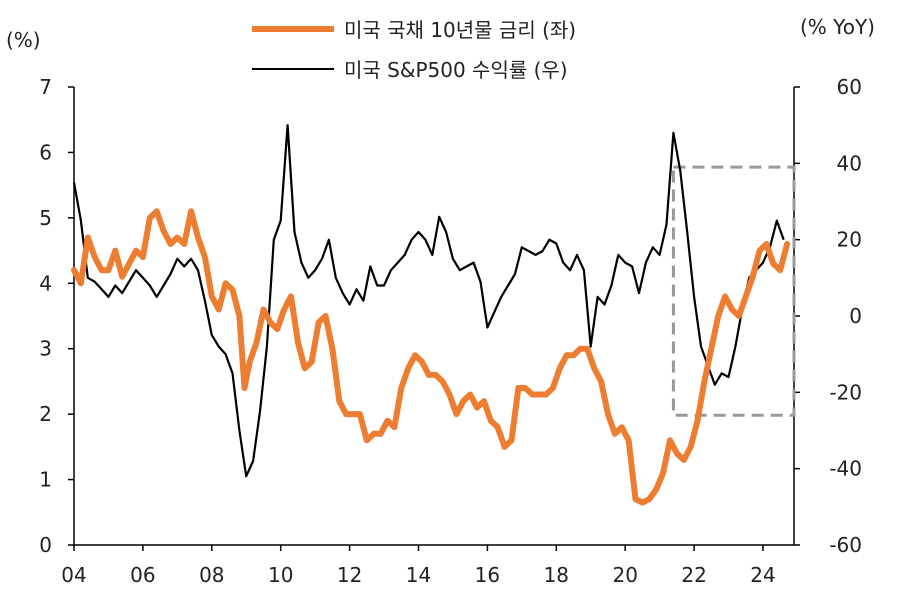 Image resolution: width=905 pixels, height=610 pixels. I want to click on right-axis-ticks: -60 -40 -20 0 20 40 60, so click(828, 316).